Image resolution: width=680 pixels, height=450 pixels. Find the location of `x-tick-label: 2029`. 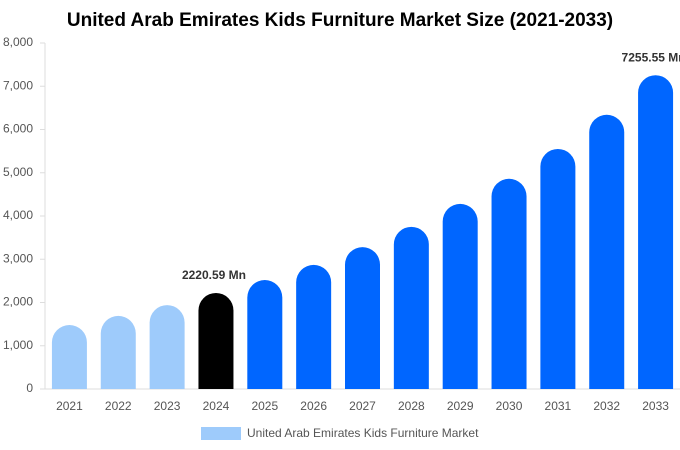

x-tick-label: 2029 is located at coordinates (460, 406).